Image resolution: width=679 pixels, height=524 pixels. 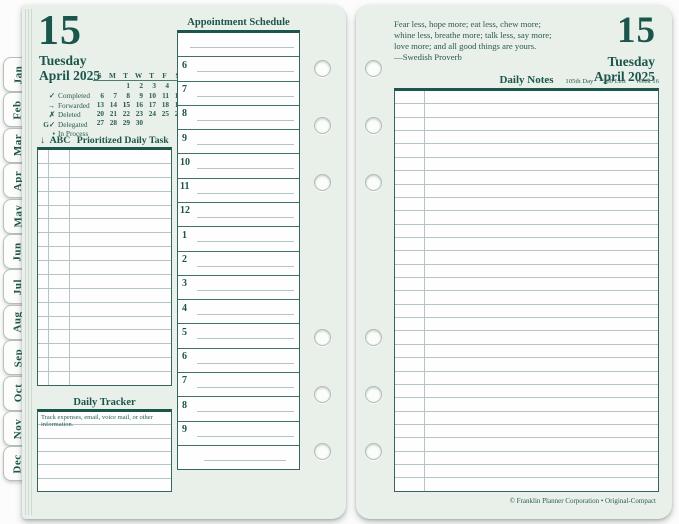 What do you see at coordinates (141, 95) in the screenshot?
I see `calendar-day: 9` at bounding box center [141, 95].